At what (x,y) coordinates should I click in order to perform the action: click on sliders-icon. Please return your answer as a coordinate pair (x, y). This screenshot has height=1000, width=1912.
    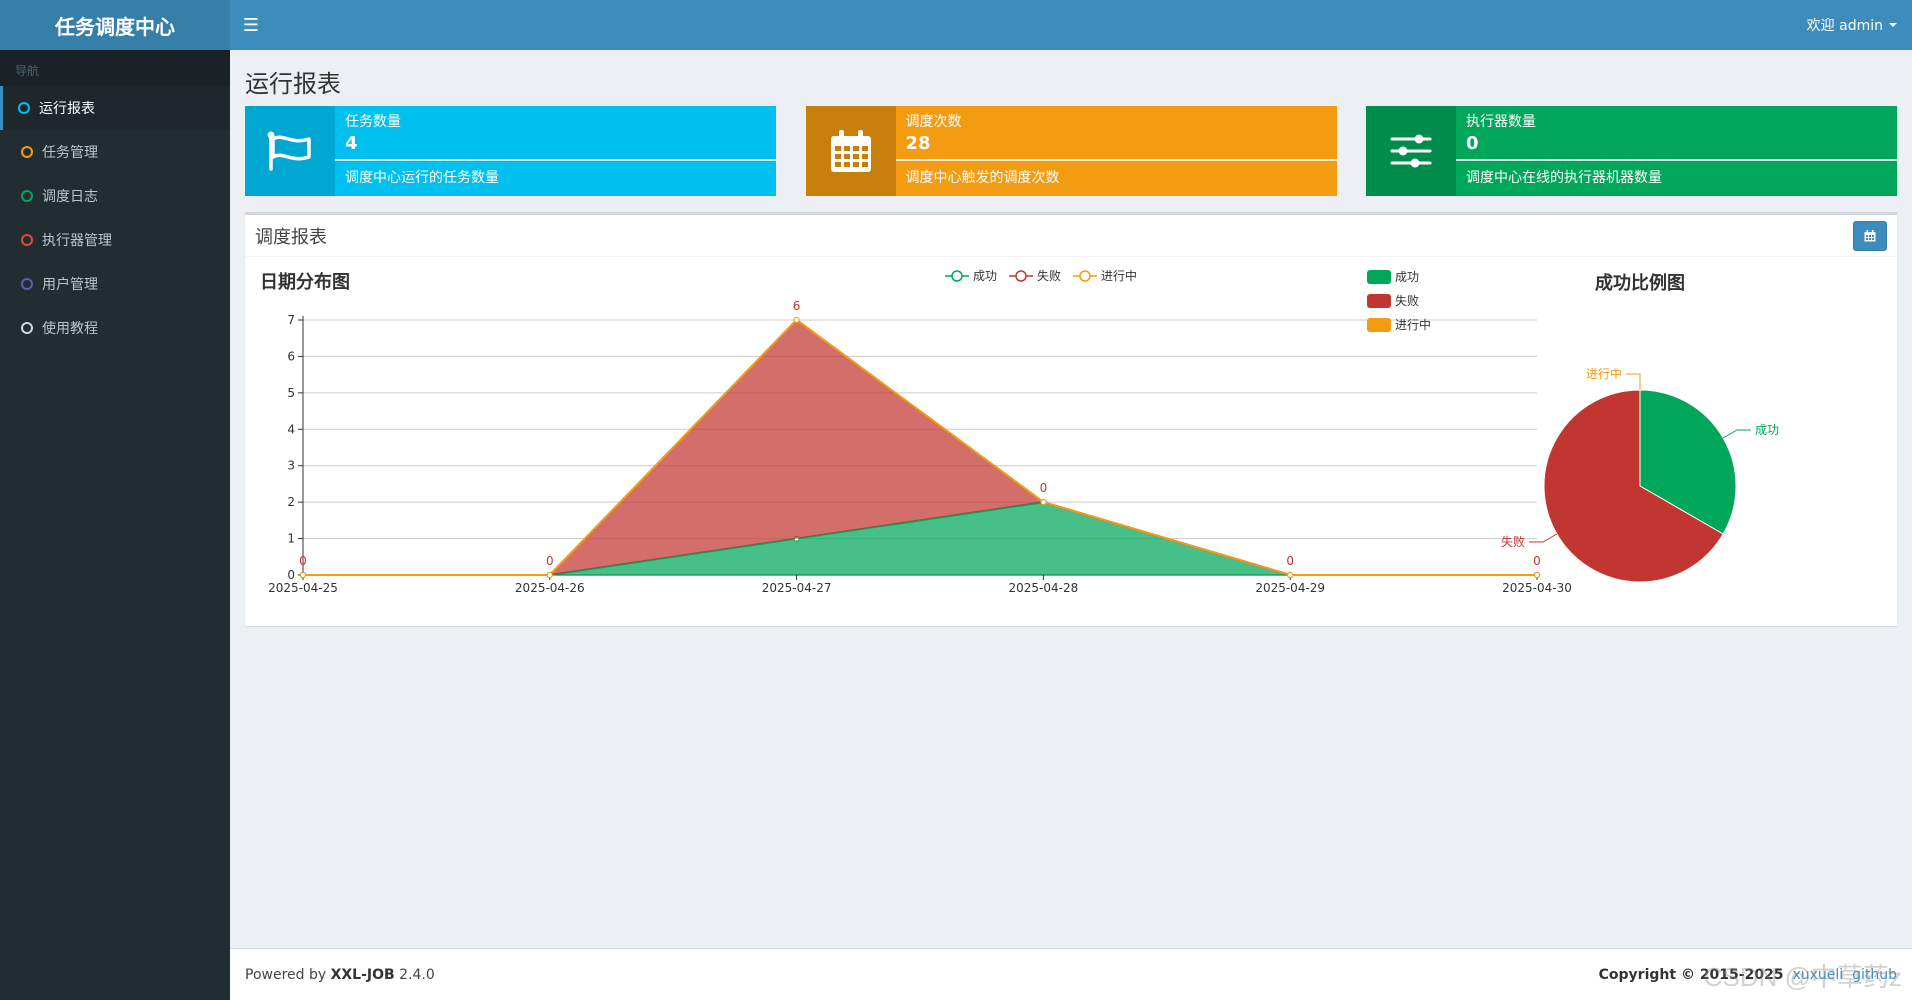
    Looking at the image, I should click on (1411, 151).